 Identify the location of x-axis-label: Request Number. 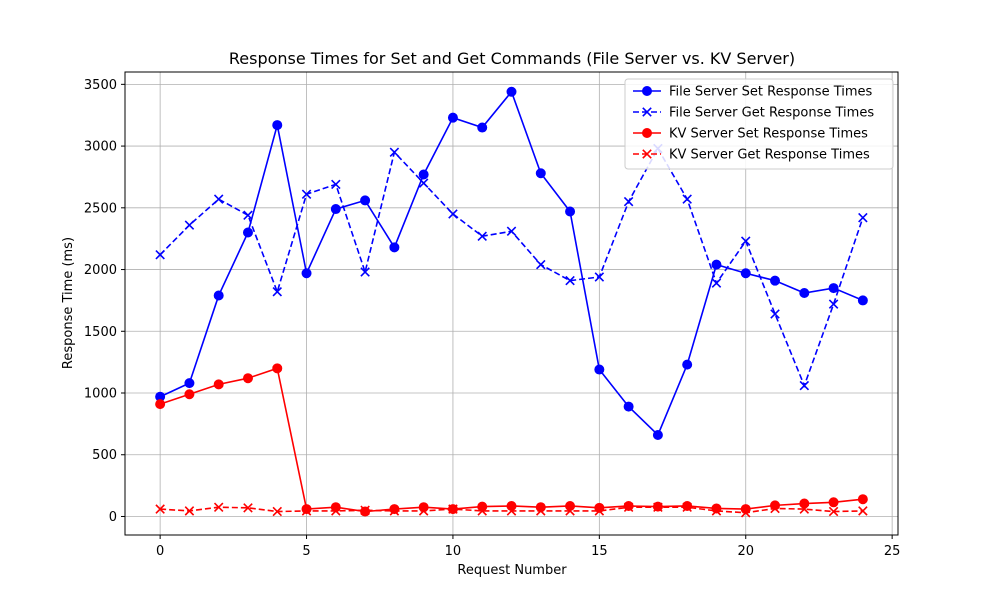
(512, 570).